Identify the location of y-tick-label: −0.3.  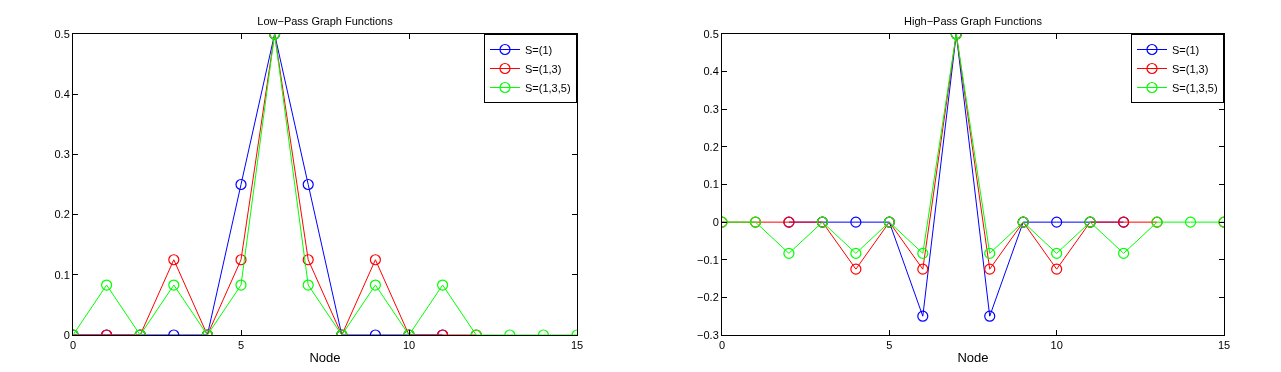
(708, 334).